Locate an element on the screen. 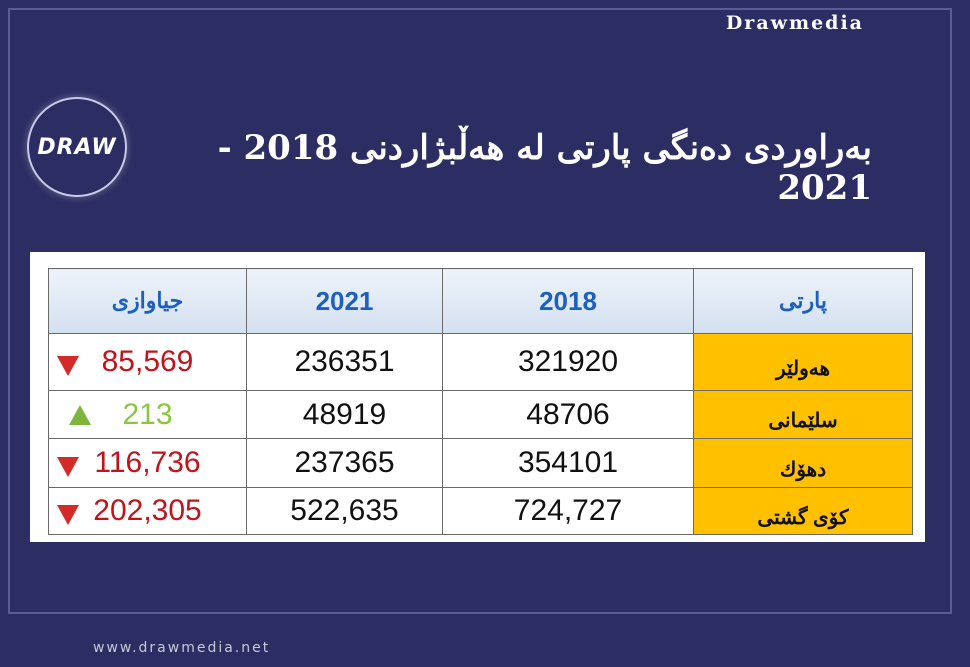 The width and height of the screenshot is (970, 667). party-name: کۆی گشتی is located at coordinates (803, 511).